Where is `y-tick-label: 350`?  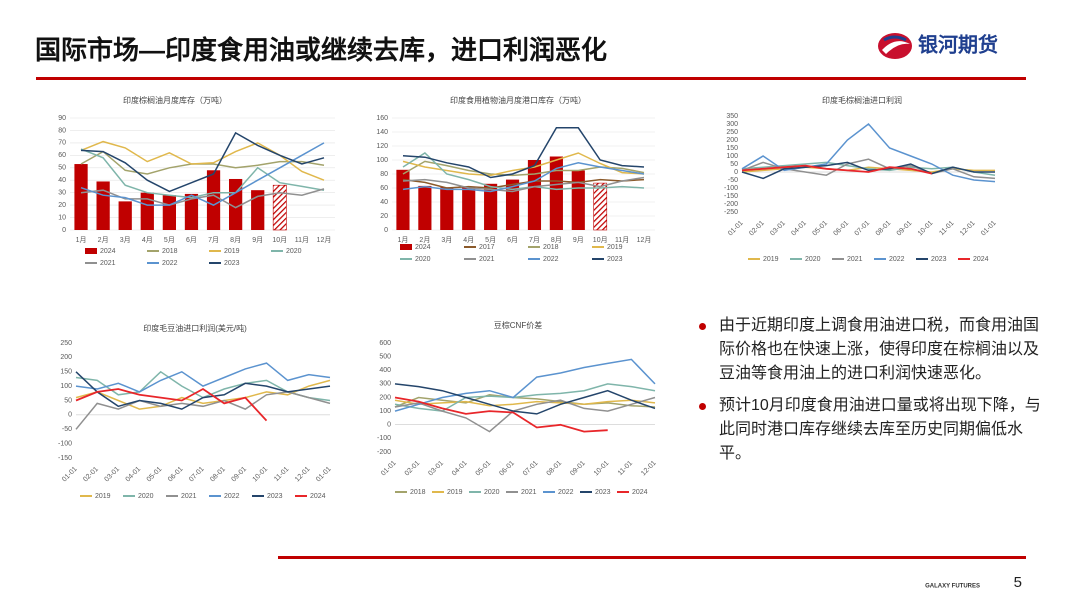 y-tick-label: 350 is located at coordinates (732, 116).